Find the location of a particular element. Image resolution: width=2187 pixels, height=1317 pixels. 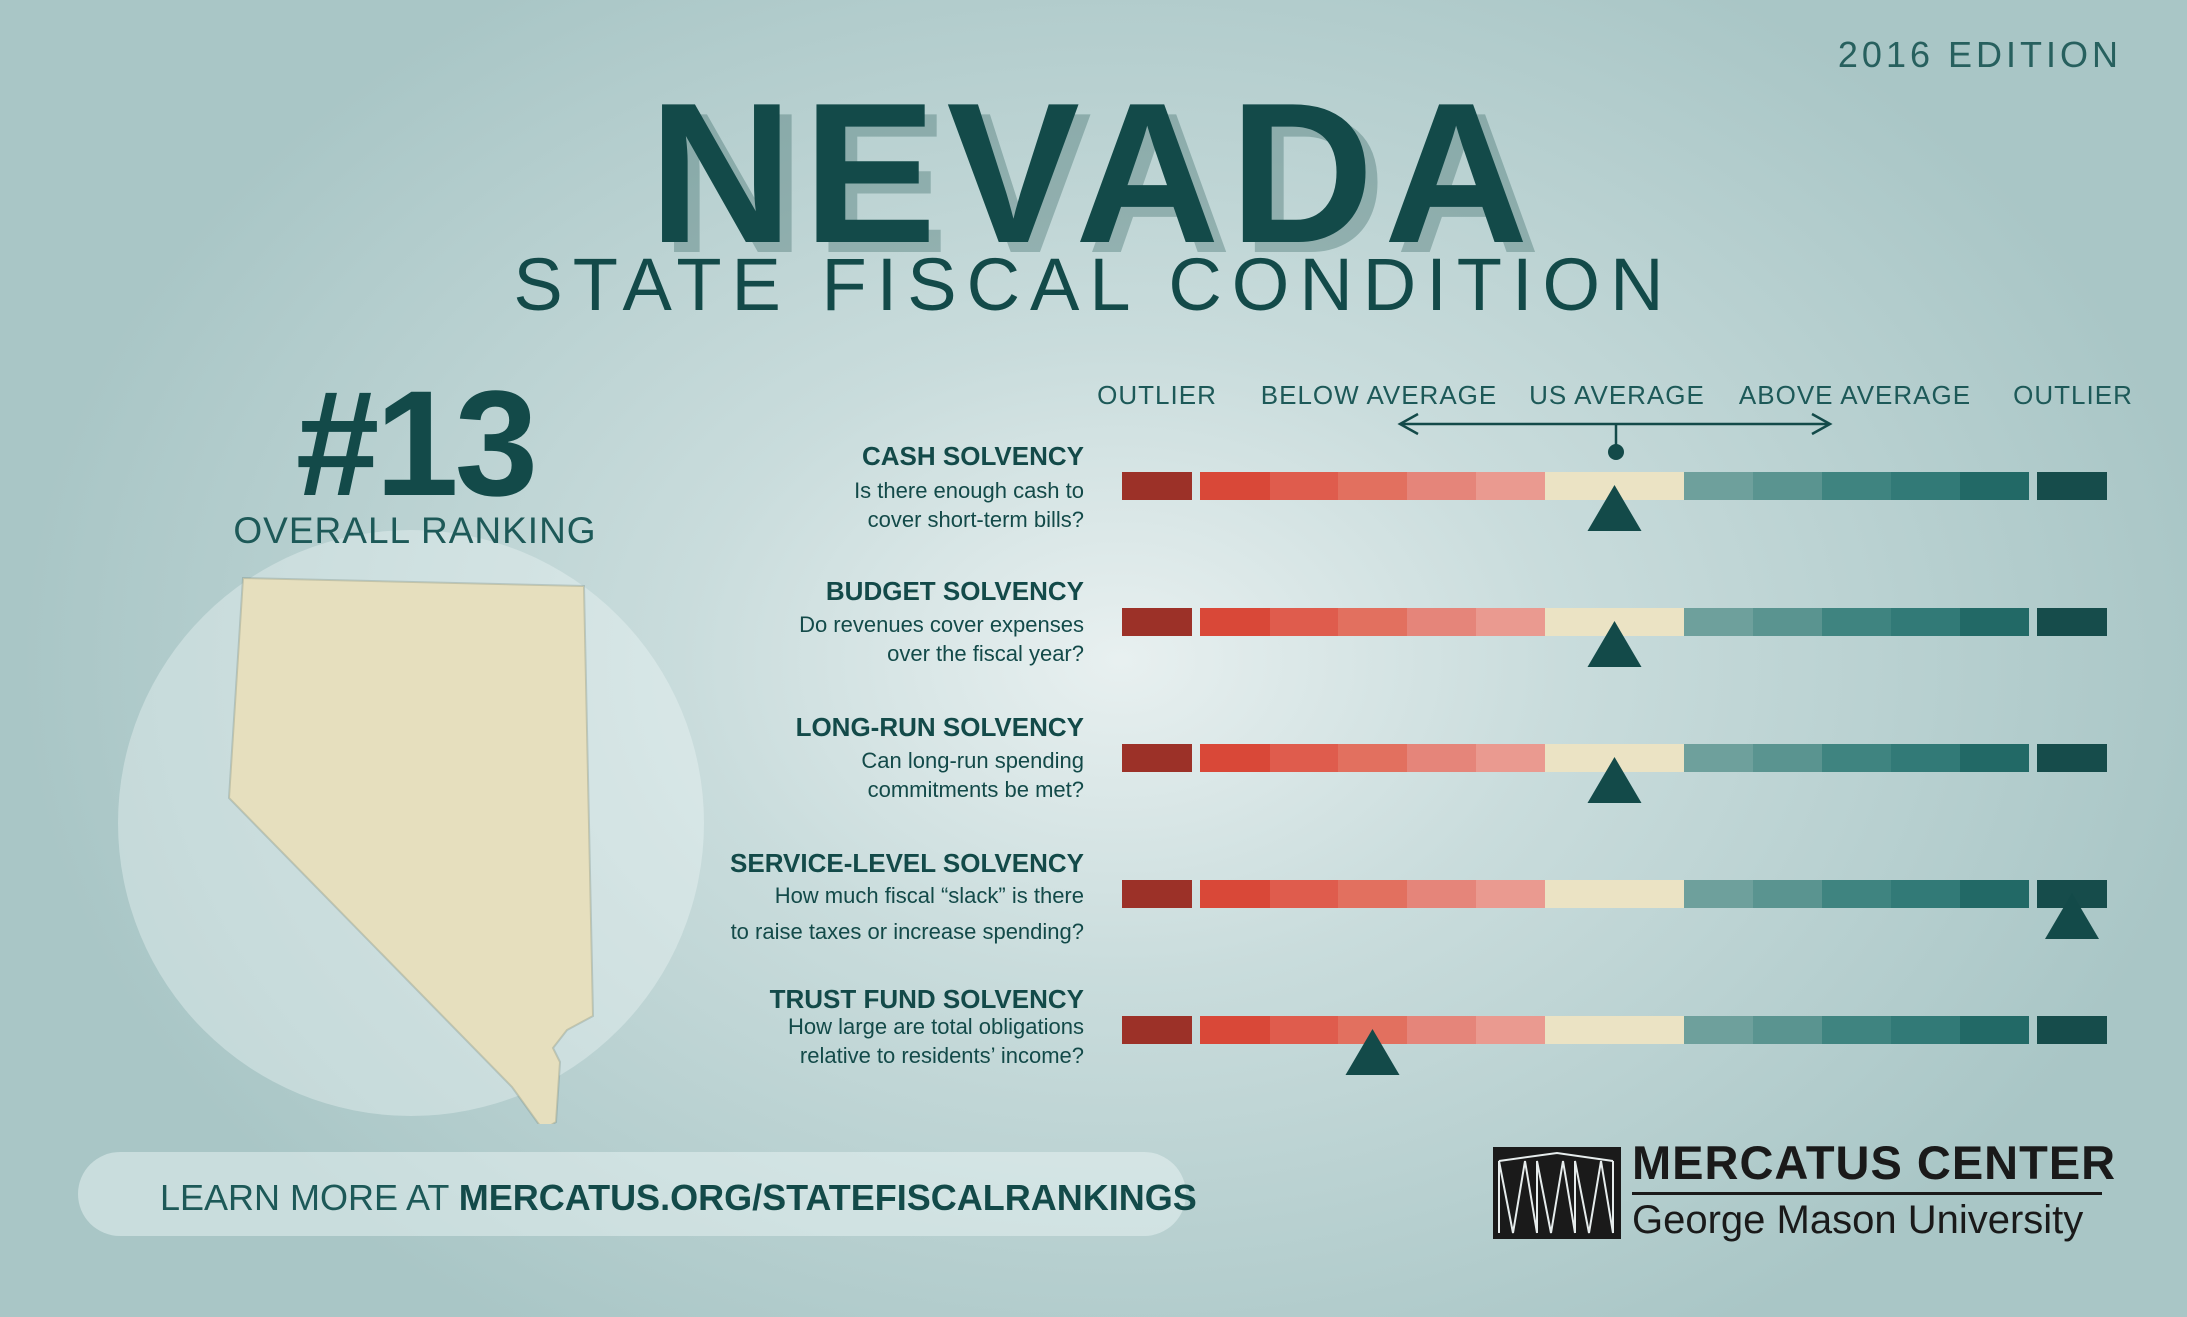

column-header-above-average: ABOVE AVERAGE is located at coordinates (1855, 395).